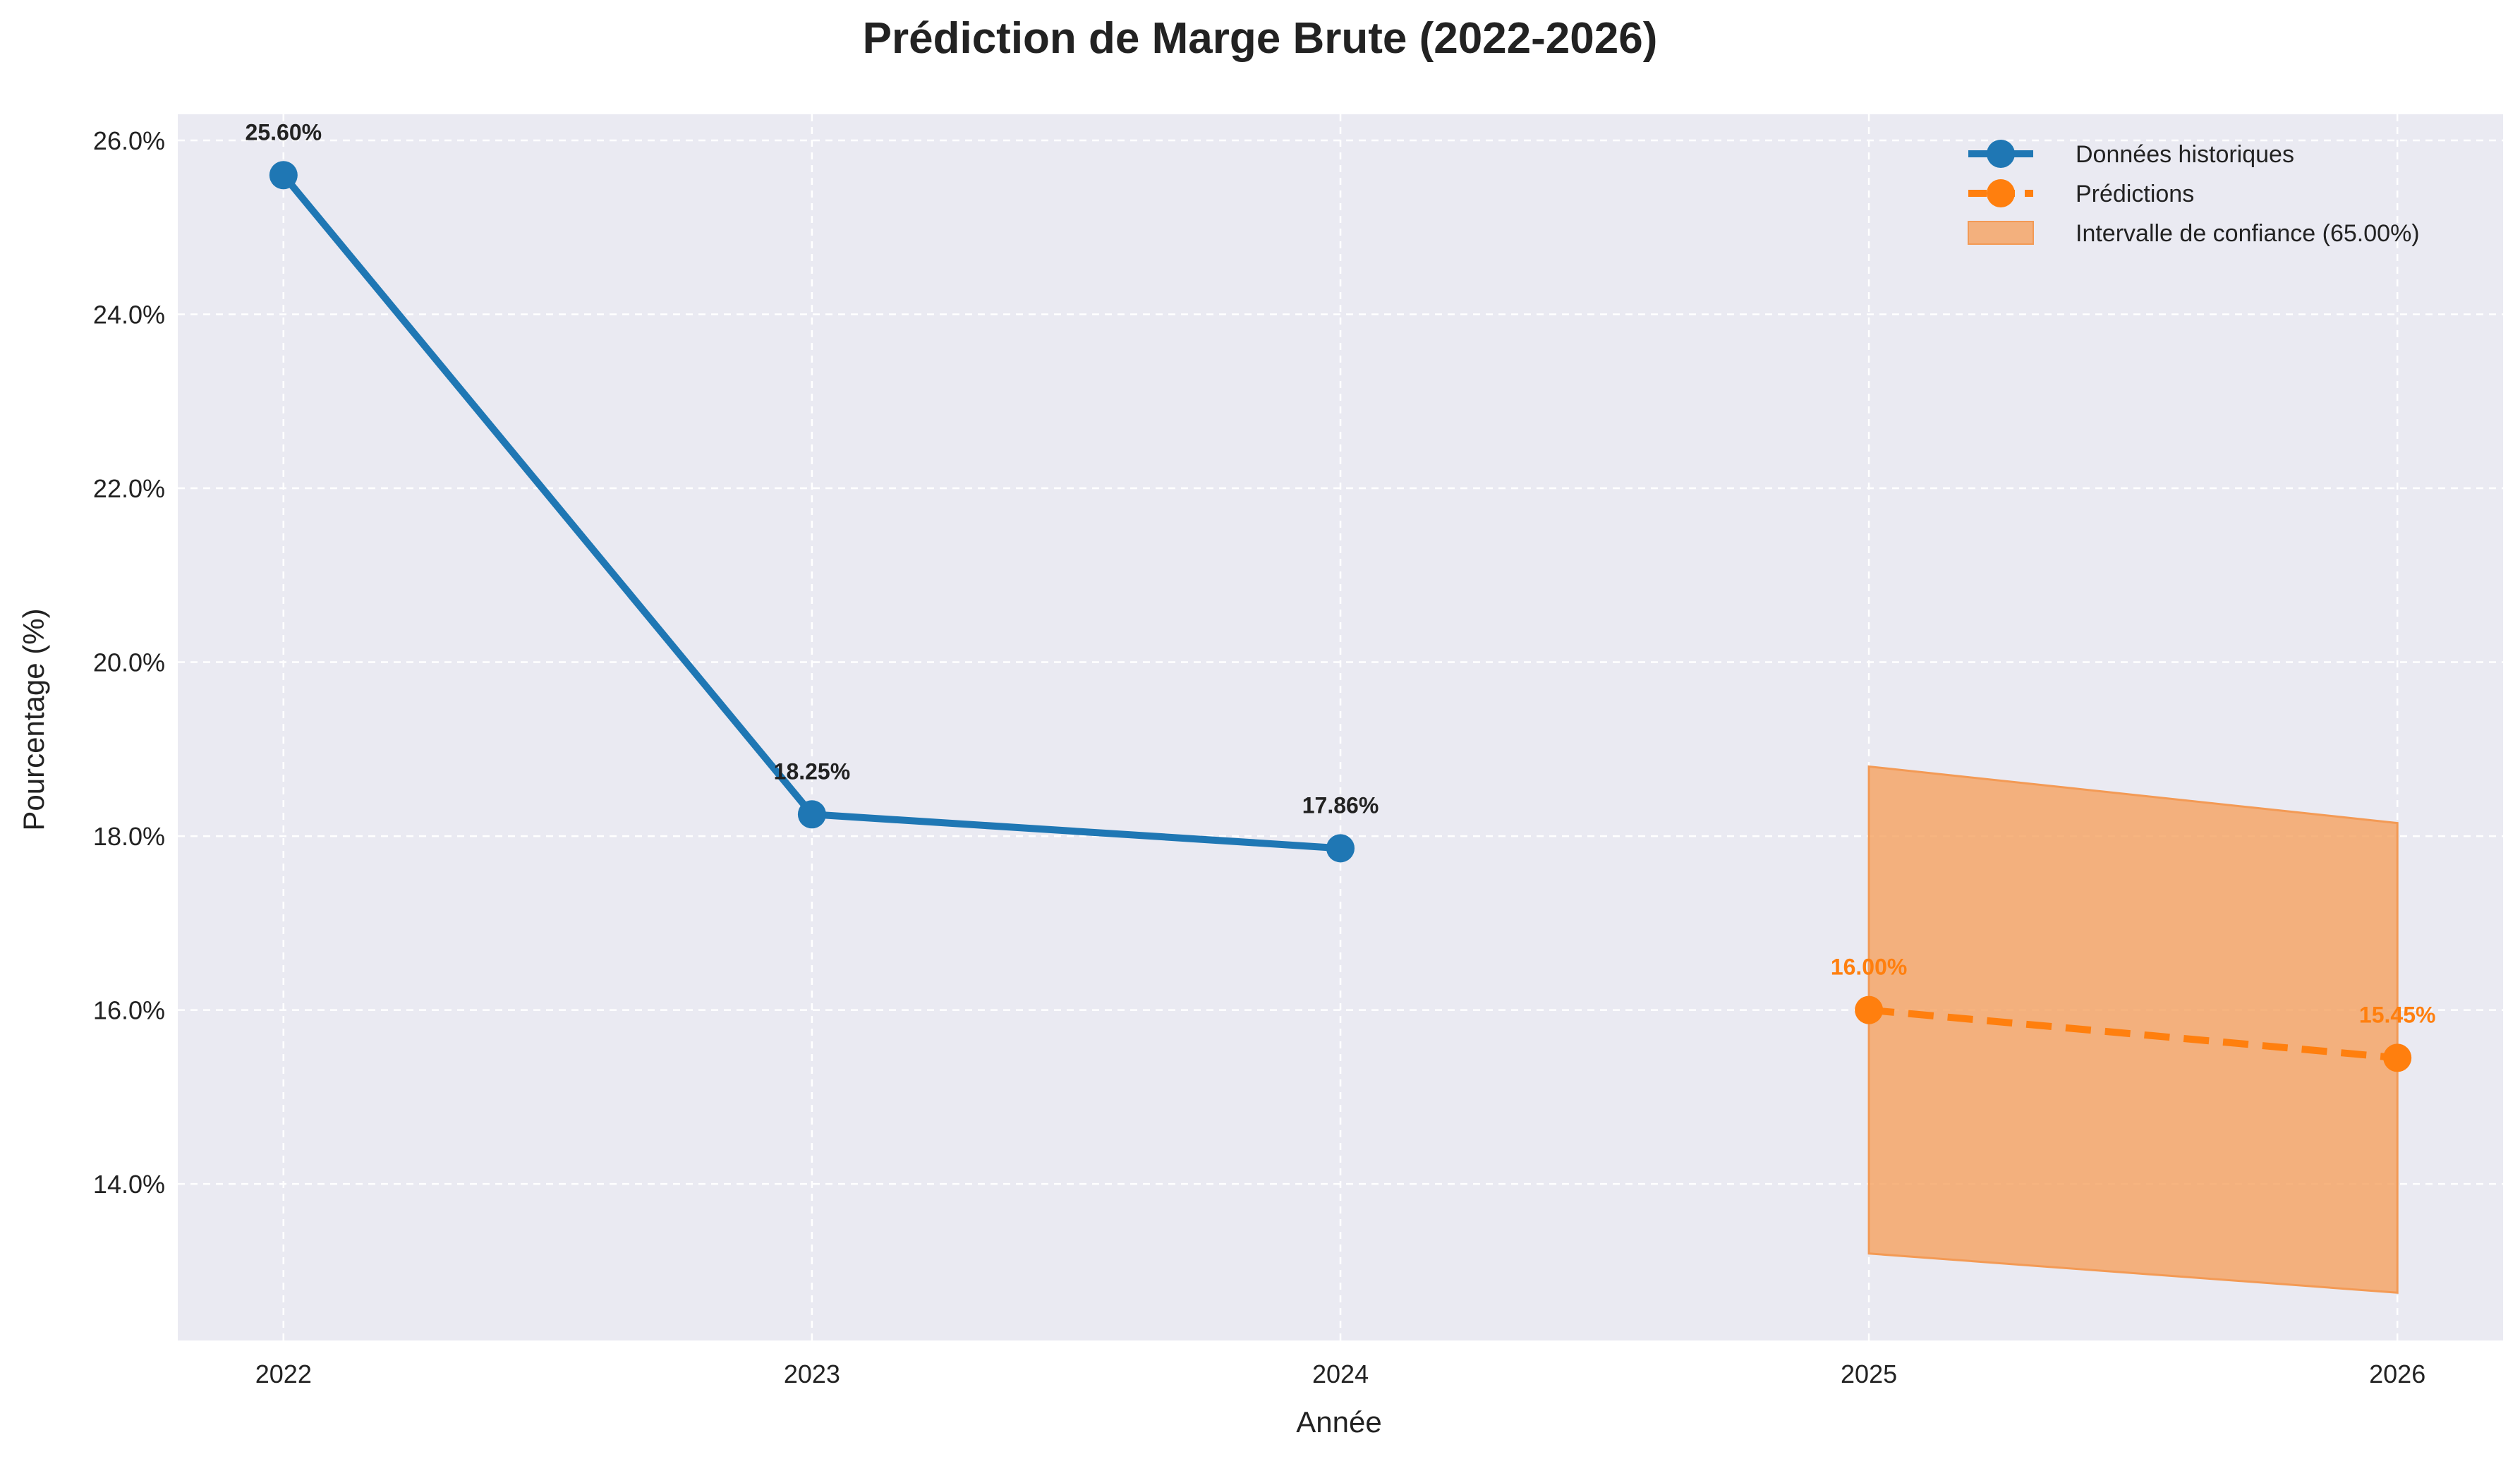  I want to click on y-tick-label: 16.0%, so click(129, 1010).